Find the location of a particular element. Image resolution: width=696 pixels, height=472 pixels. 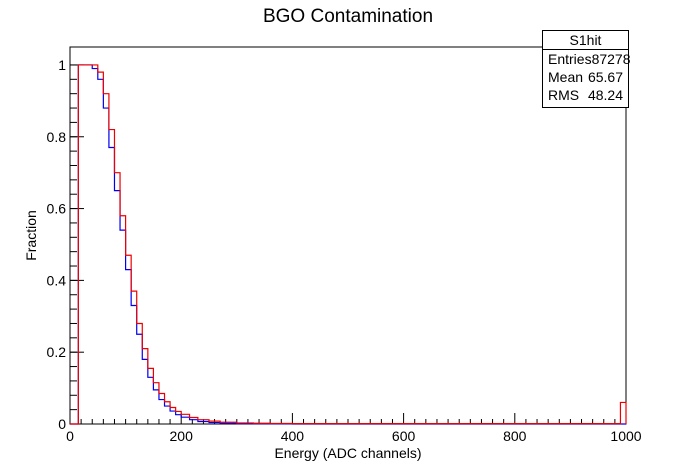

stats-mean-value: 65.67 is located at coordinates (605, 77).